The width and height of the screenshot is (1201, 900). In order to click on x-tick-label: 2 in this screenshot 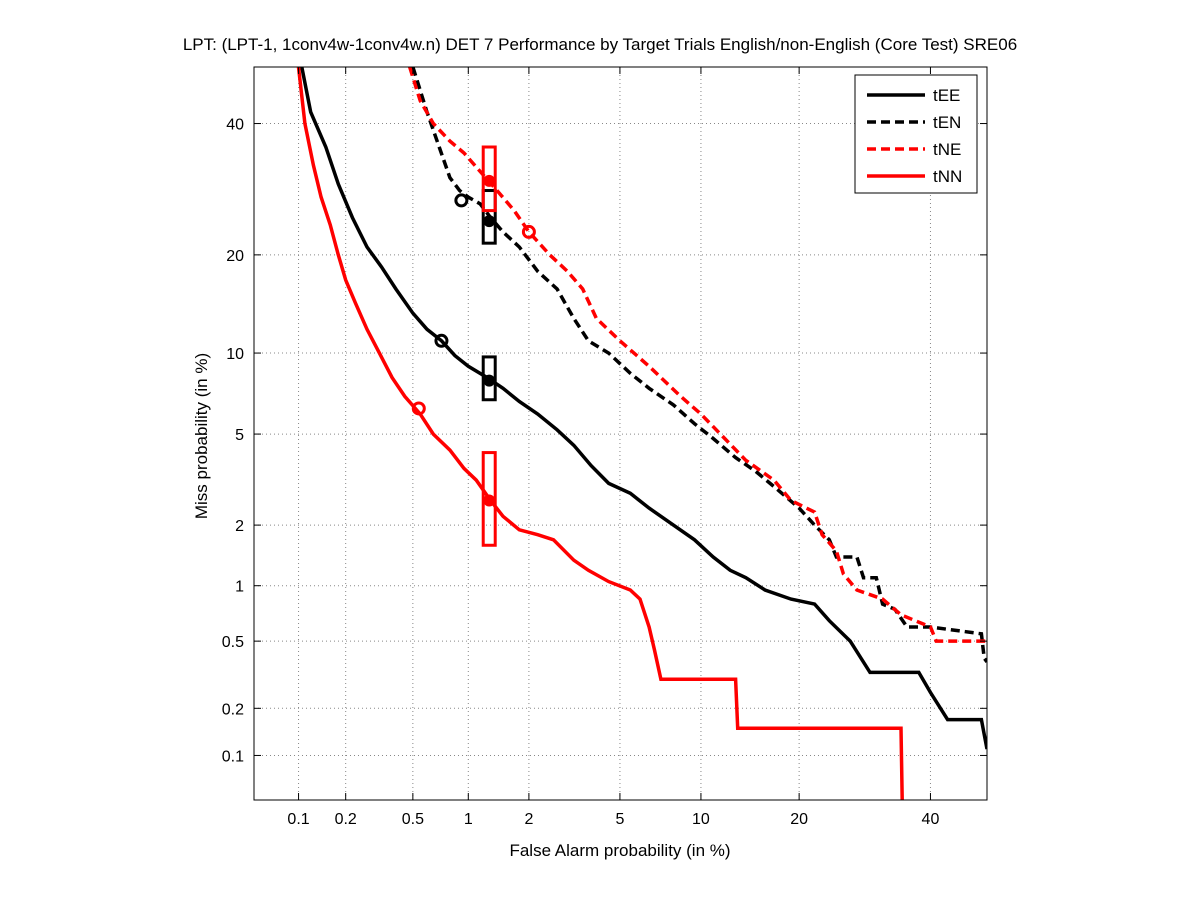, I will do `click(528, 819)`.